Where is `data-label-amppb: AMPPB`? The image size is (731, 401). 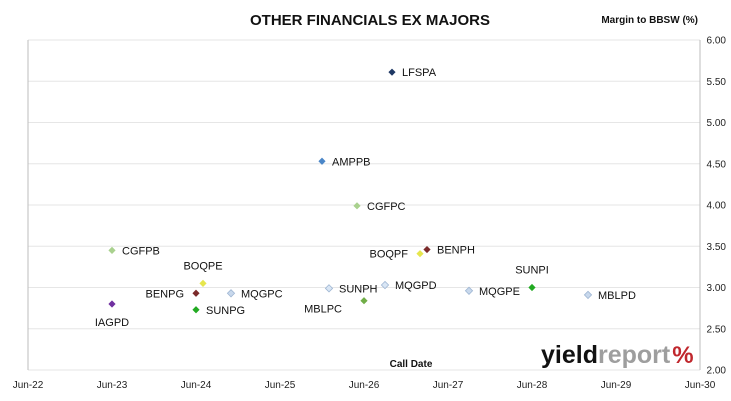 data-label-amppb: AMPPB is located at coordinates (351, 162).